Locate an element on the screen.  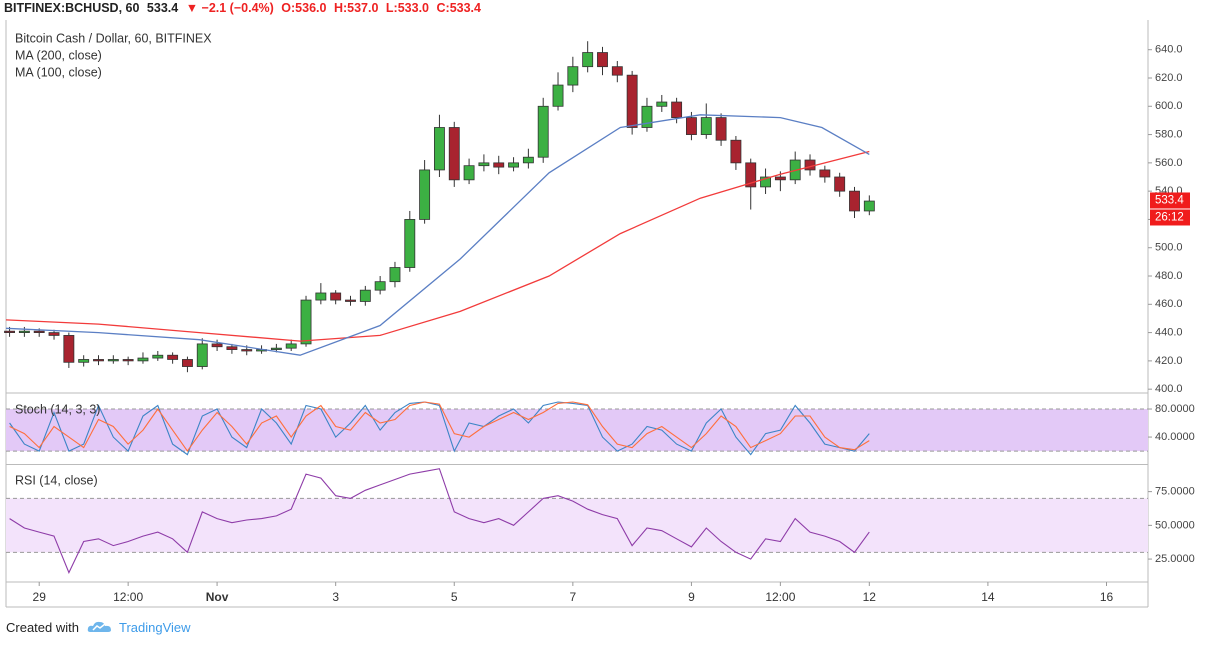
y-tick-label: 560.0 is located at coordinates (1169, 163).